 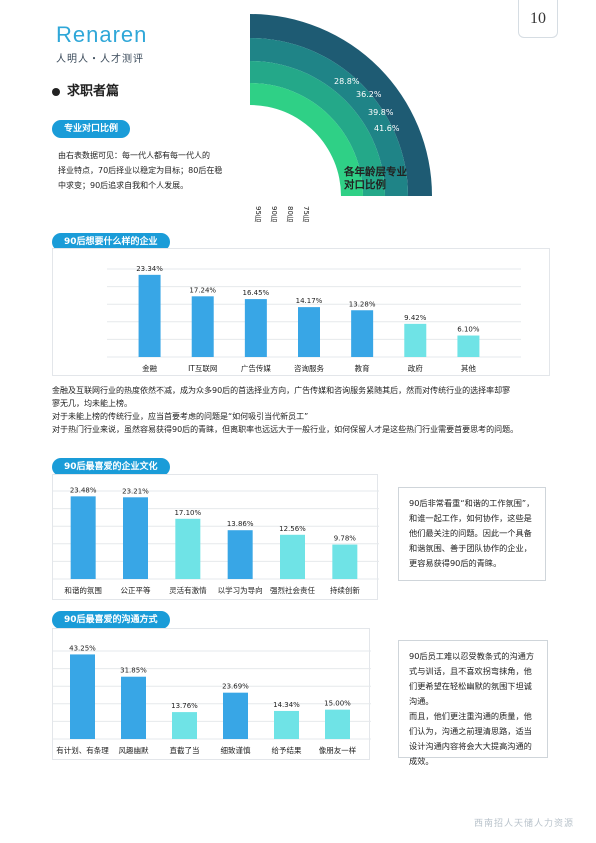 What do you see at coordinates (134, 750) in the screenshot?
I see `category-label: 风趣幽默` at bounding box center [134, 750].